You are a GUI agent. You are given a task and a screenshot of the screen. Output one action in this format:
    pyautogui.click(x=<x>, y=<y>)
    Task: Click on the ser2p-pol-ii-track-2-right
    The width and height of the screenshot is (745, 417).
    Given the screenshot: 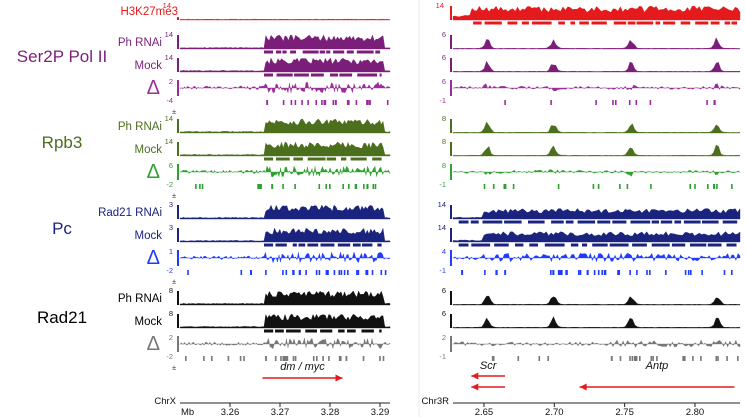 What is the action you would take?
    pyautogui.click(x=596, y=87)
    